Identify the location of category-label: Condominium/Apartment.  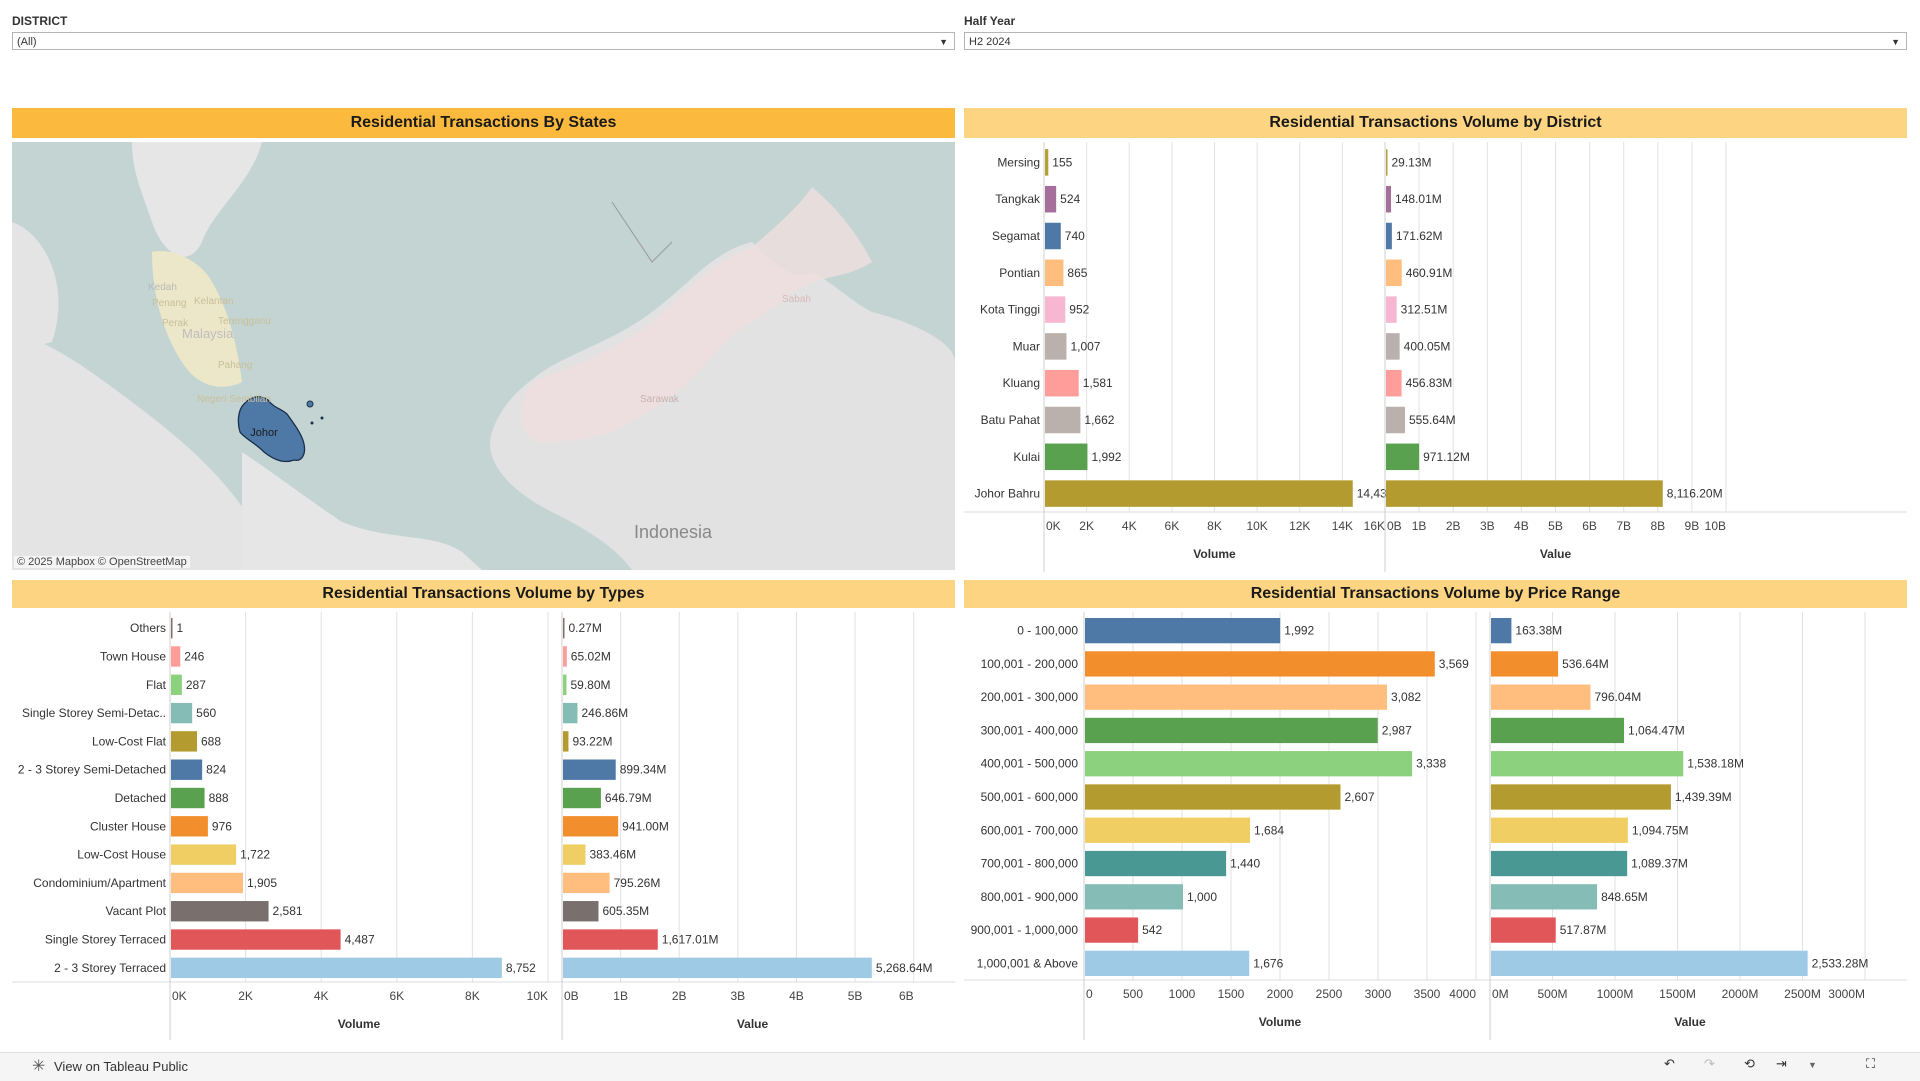
(99, 883).